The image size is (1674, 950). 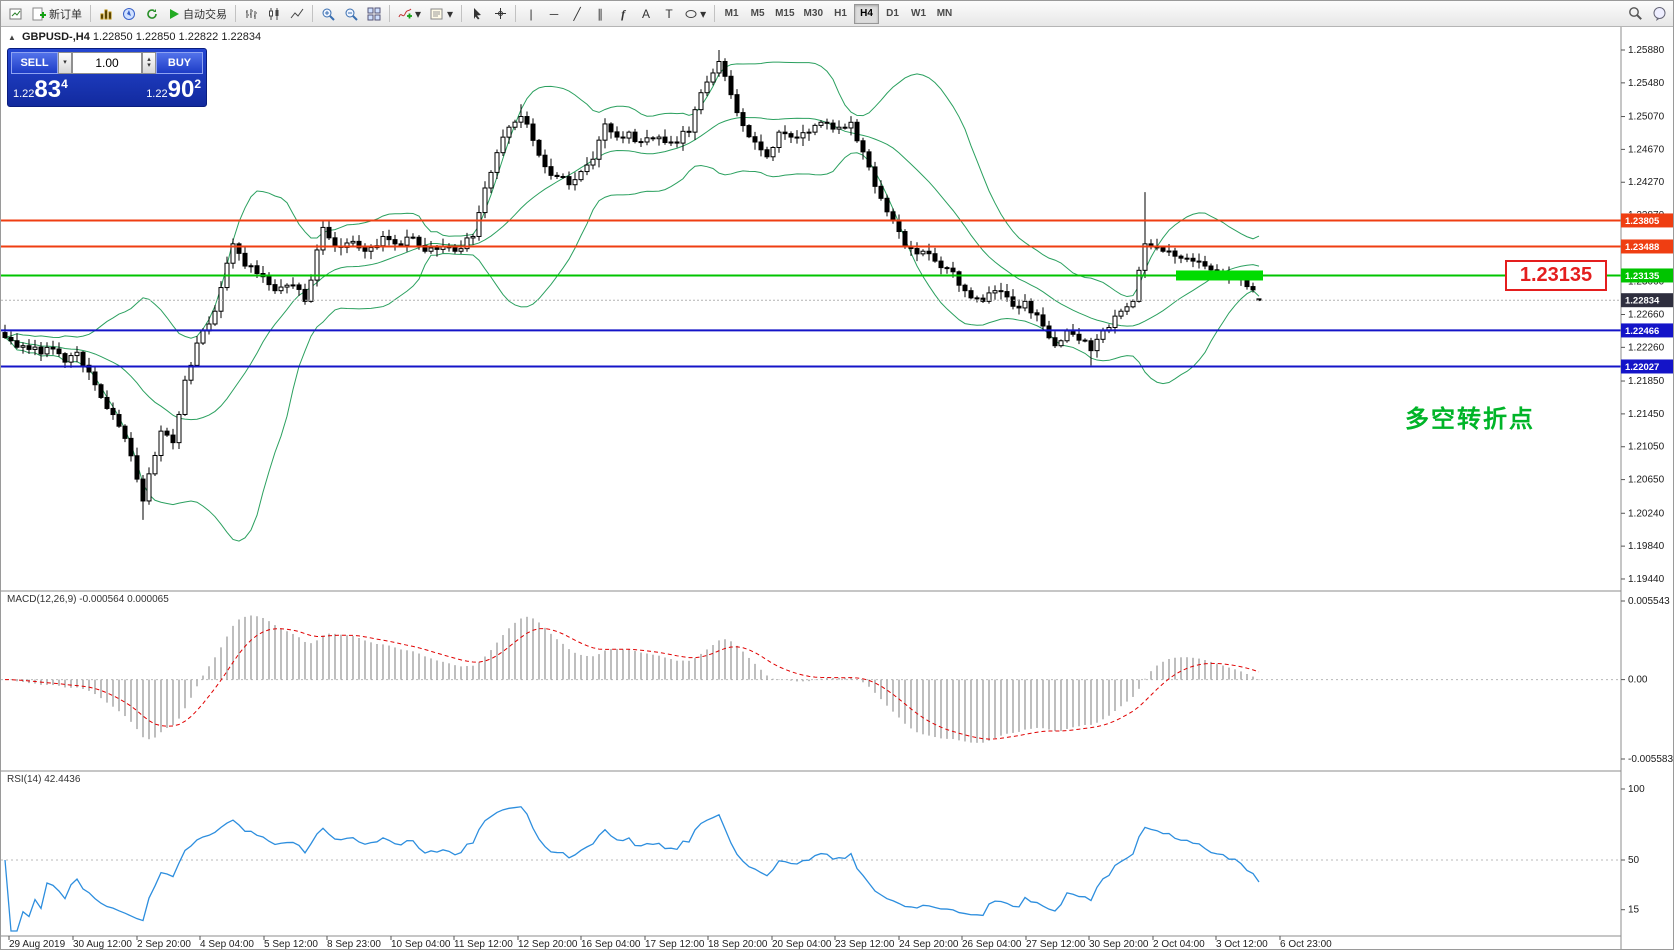 I want to click on channel-tool-button: ∥, so click(x=600, y=14).